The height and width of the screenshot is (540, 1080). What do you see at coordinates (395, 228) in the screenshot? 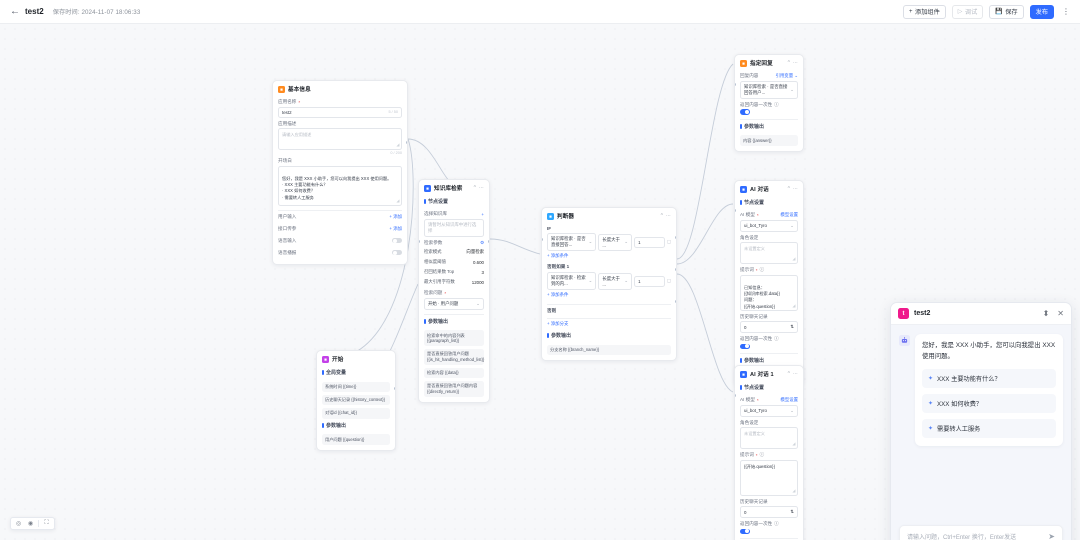
I see `api-param-add-link: + 添加` at bounding box center [395, 228].